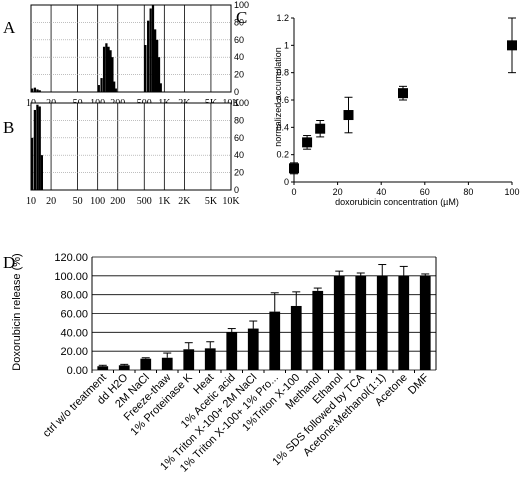  Describe the element at coordinates (78, 201) in the screenshot. I see `x-tick-label: 50` at that location.